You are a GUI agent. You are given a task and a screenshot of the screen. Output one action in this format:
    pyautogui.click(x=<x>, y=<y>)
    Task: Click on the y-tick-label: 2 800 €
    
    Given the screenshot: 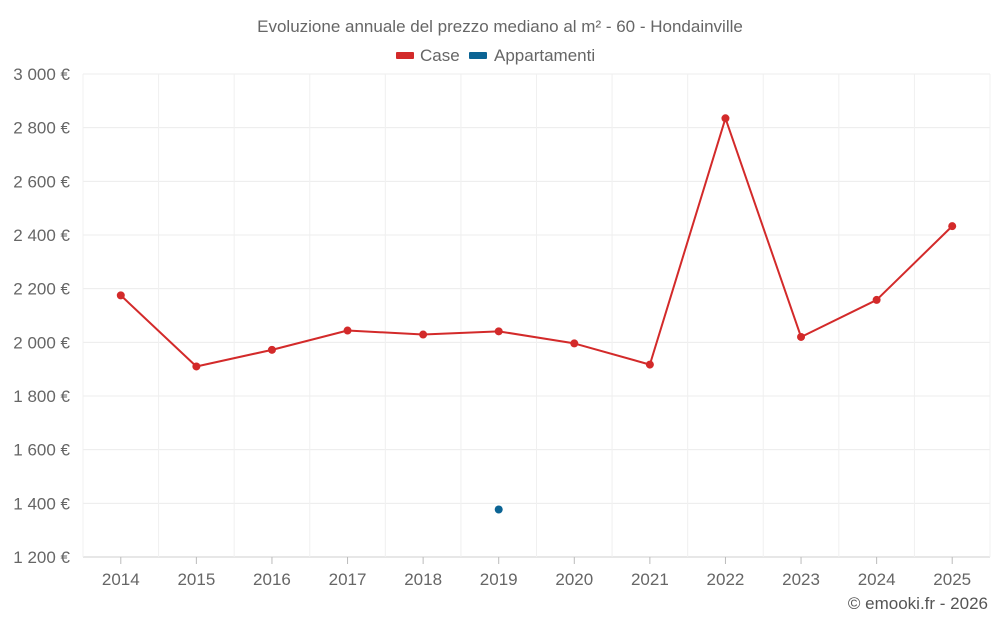 What is the action you would take?
    pyautogui.click(x=41, y=128)
    